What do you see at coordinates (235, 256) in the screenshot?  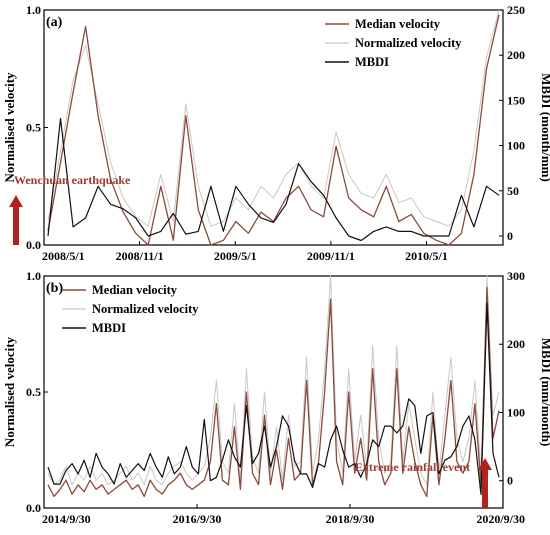 I see `x-tick-label: 2009/5/1` at bounding box center [235, 256].